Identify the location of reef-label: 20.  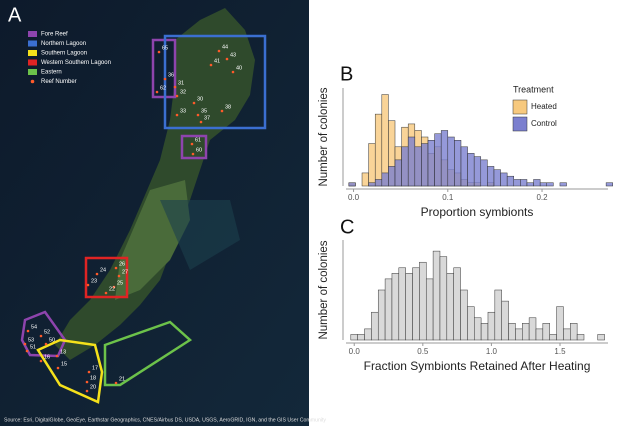
(93, 387).